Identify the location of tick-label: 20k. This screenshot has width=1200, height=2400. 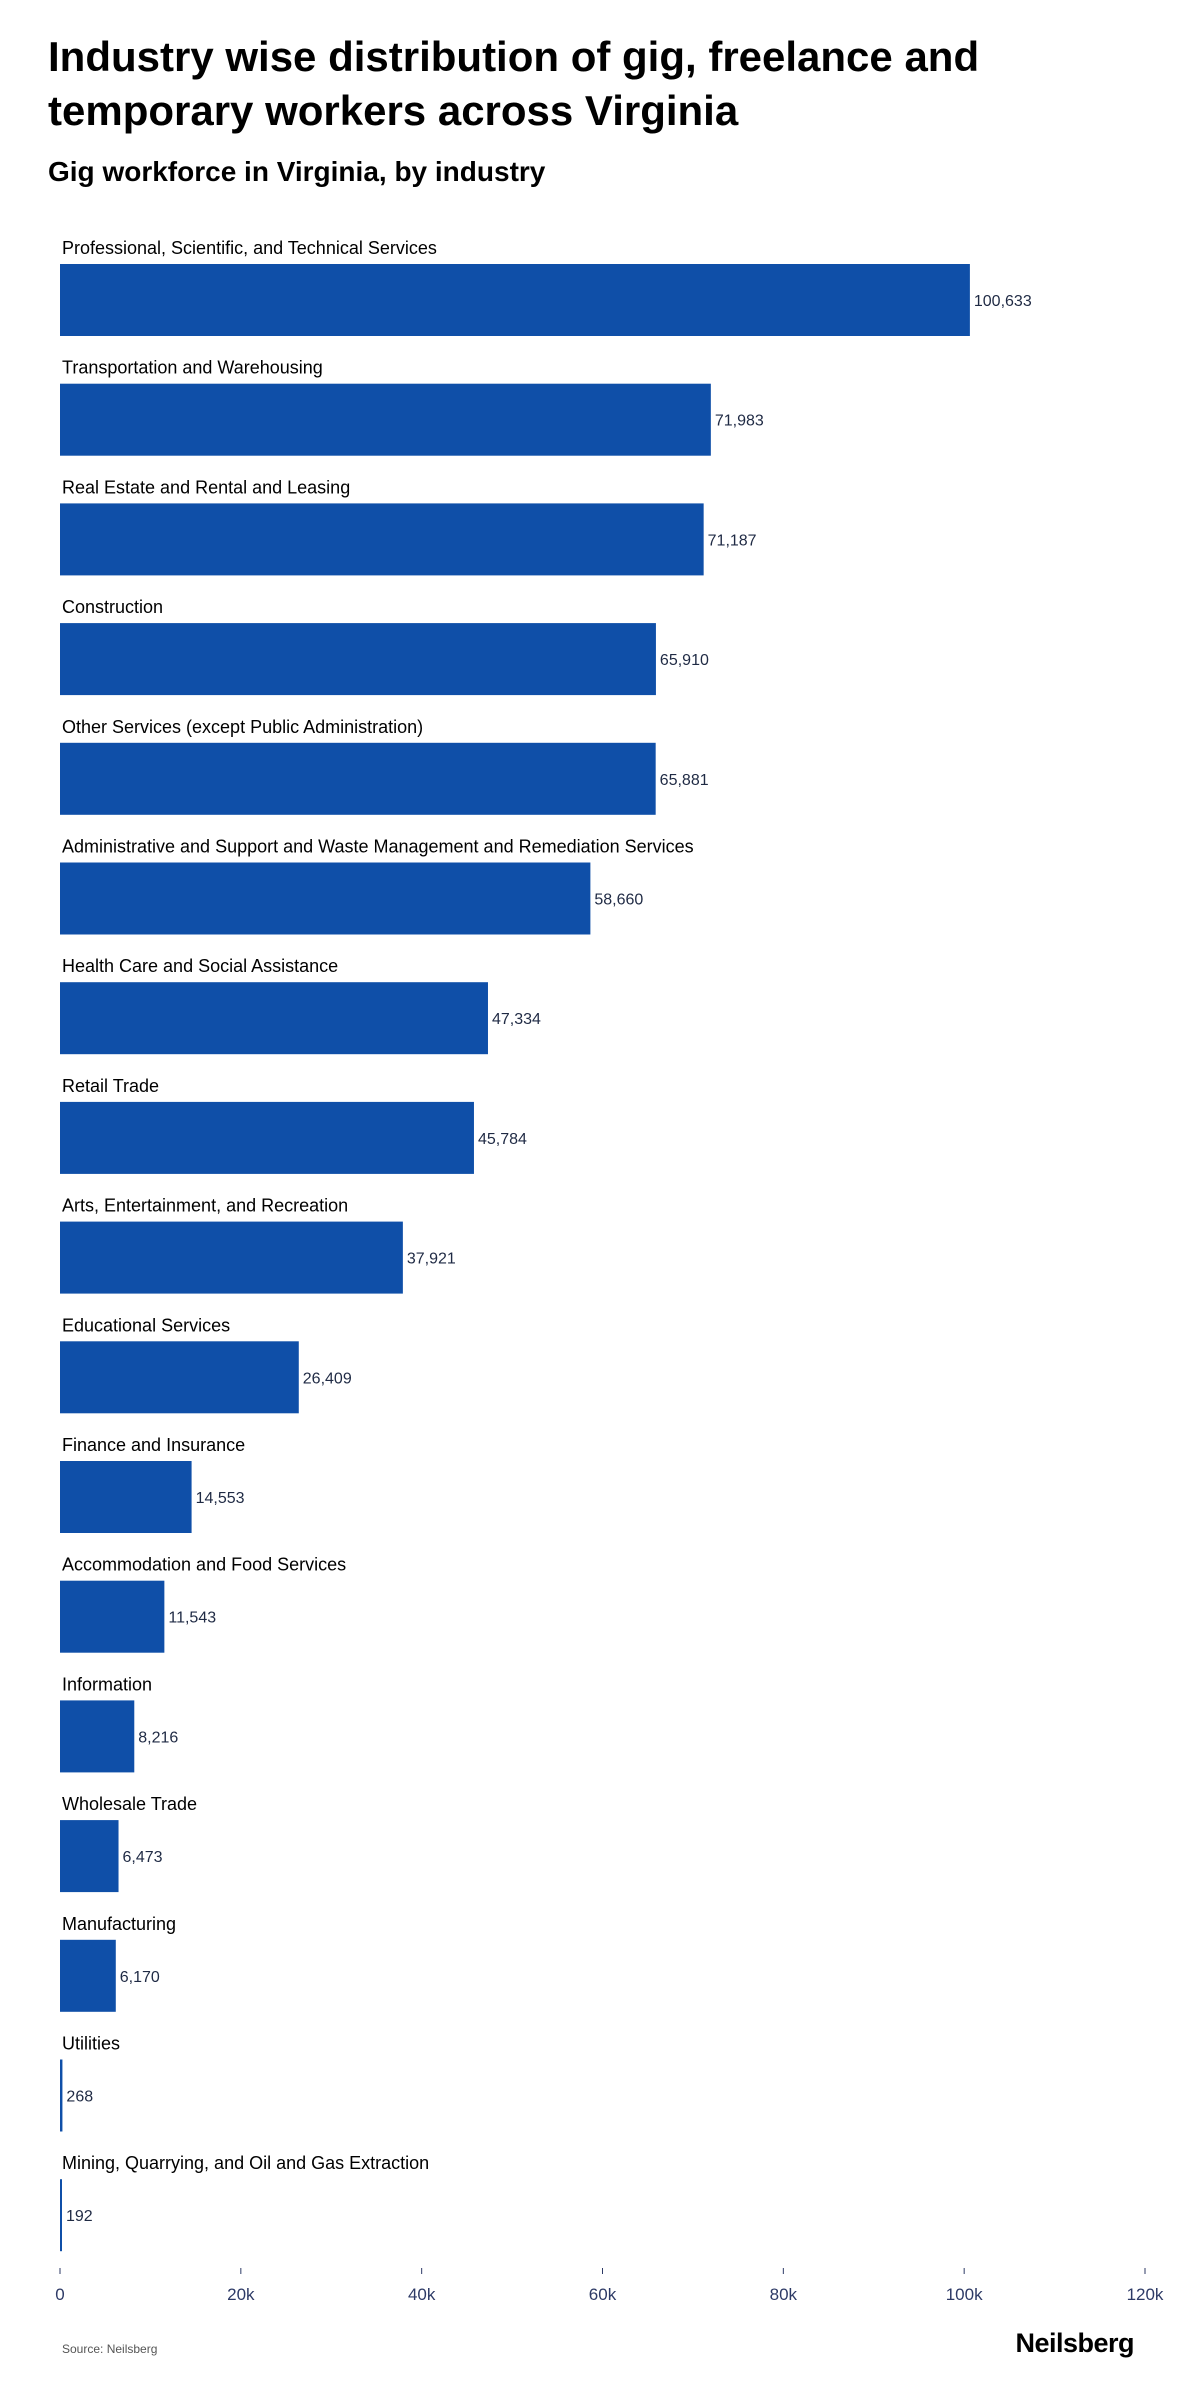
(241, 2294).